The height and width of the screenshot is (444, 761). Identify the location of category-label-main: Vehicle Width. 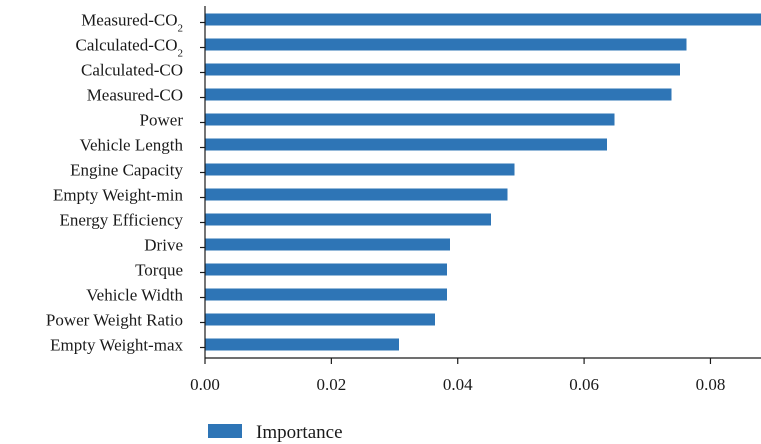
(134, 295).